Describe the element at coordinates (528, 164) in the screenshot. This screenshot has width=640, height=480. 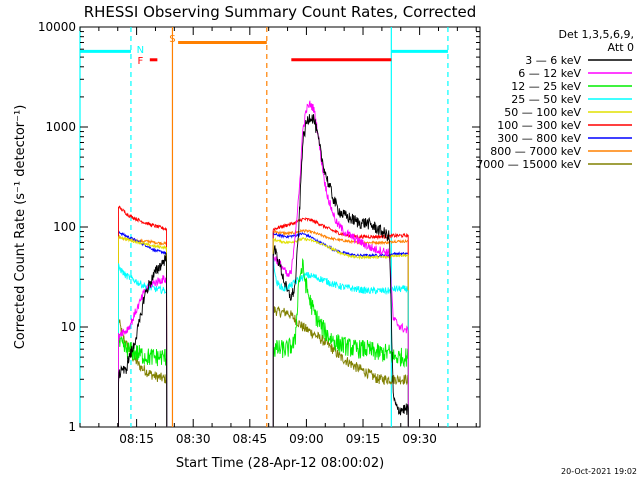
I see `legend-label: 7000 — 15000 keV` at that location.